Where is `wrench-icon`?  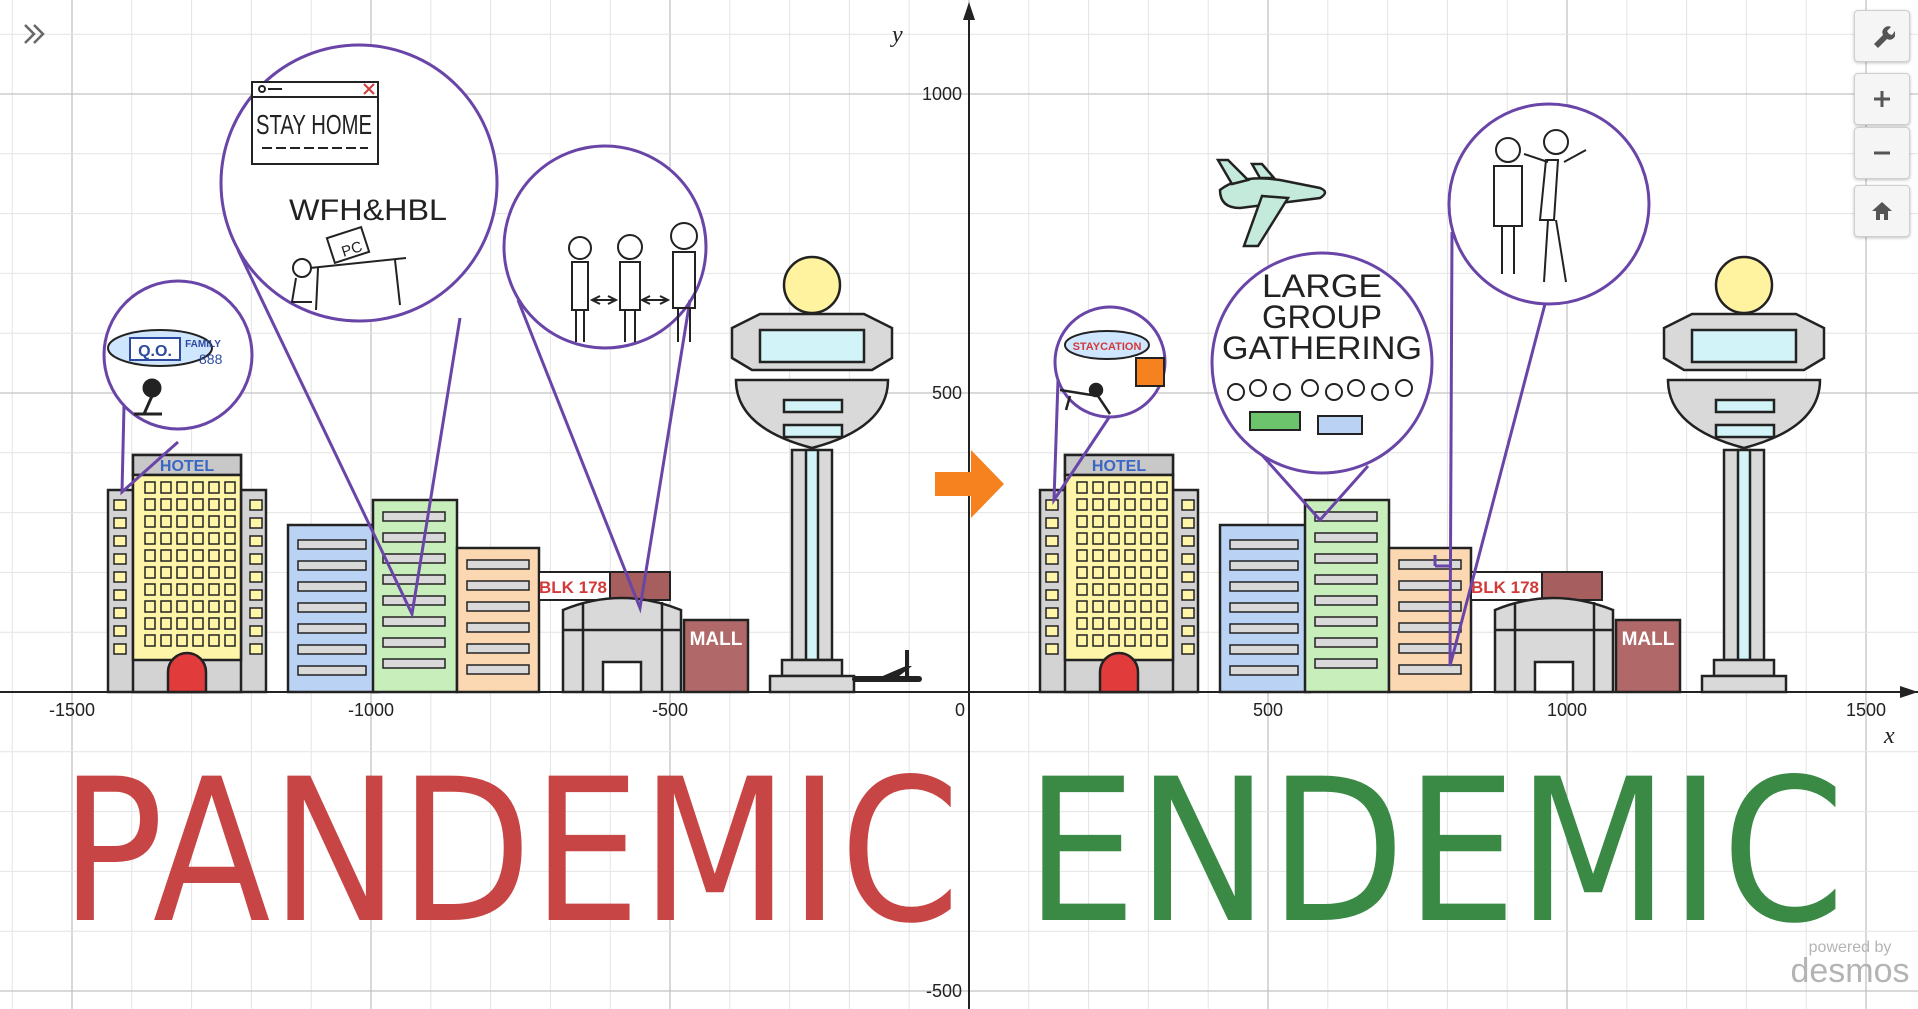
wrench-icon is located at coordinates (1884, 37).